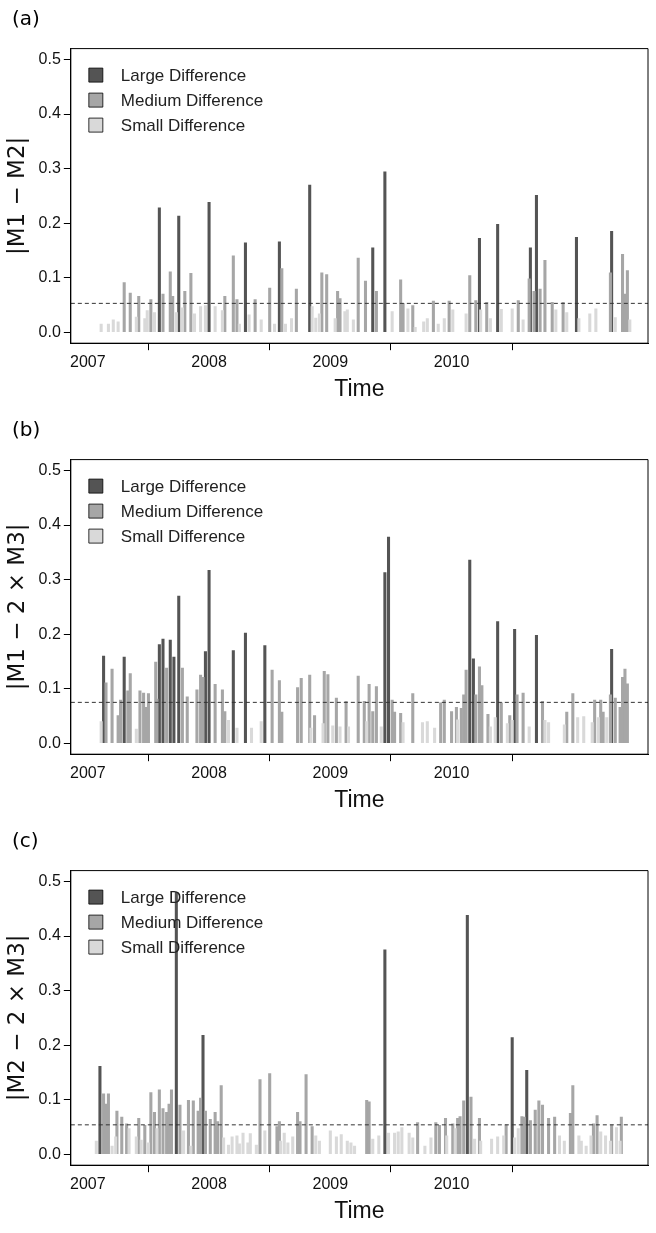 The width and height of the screenshot is (656, 1233). Describe the element at coordinates (49, 168) in the screenshot. I see `y-tick-label: 0.3` at that location.